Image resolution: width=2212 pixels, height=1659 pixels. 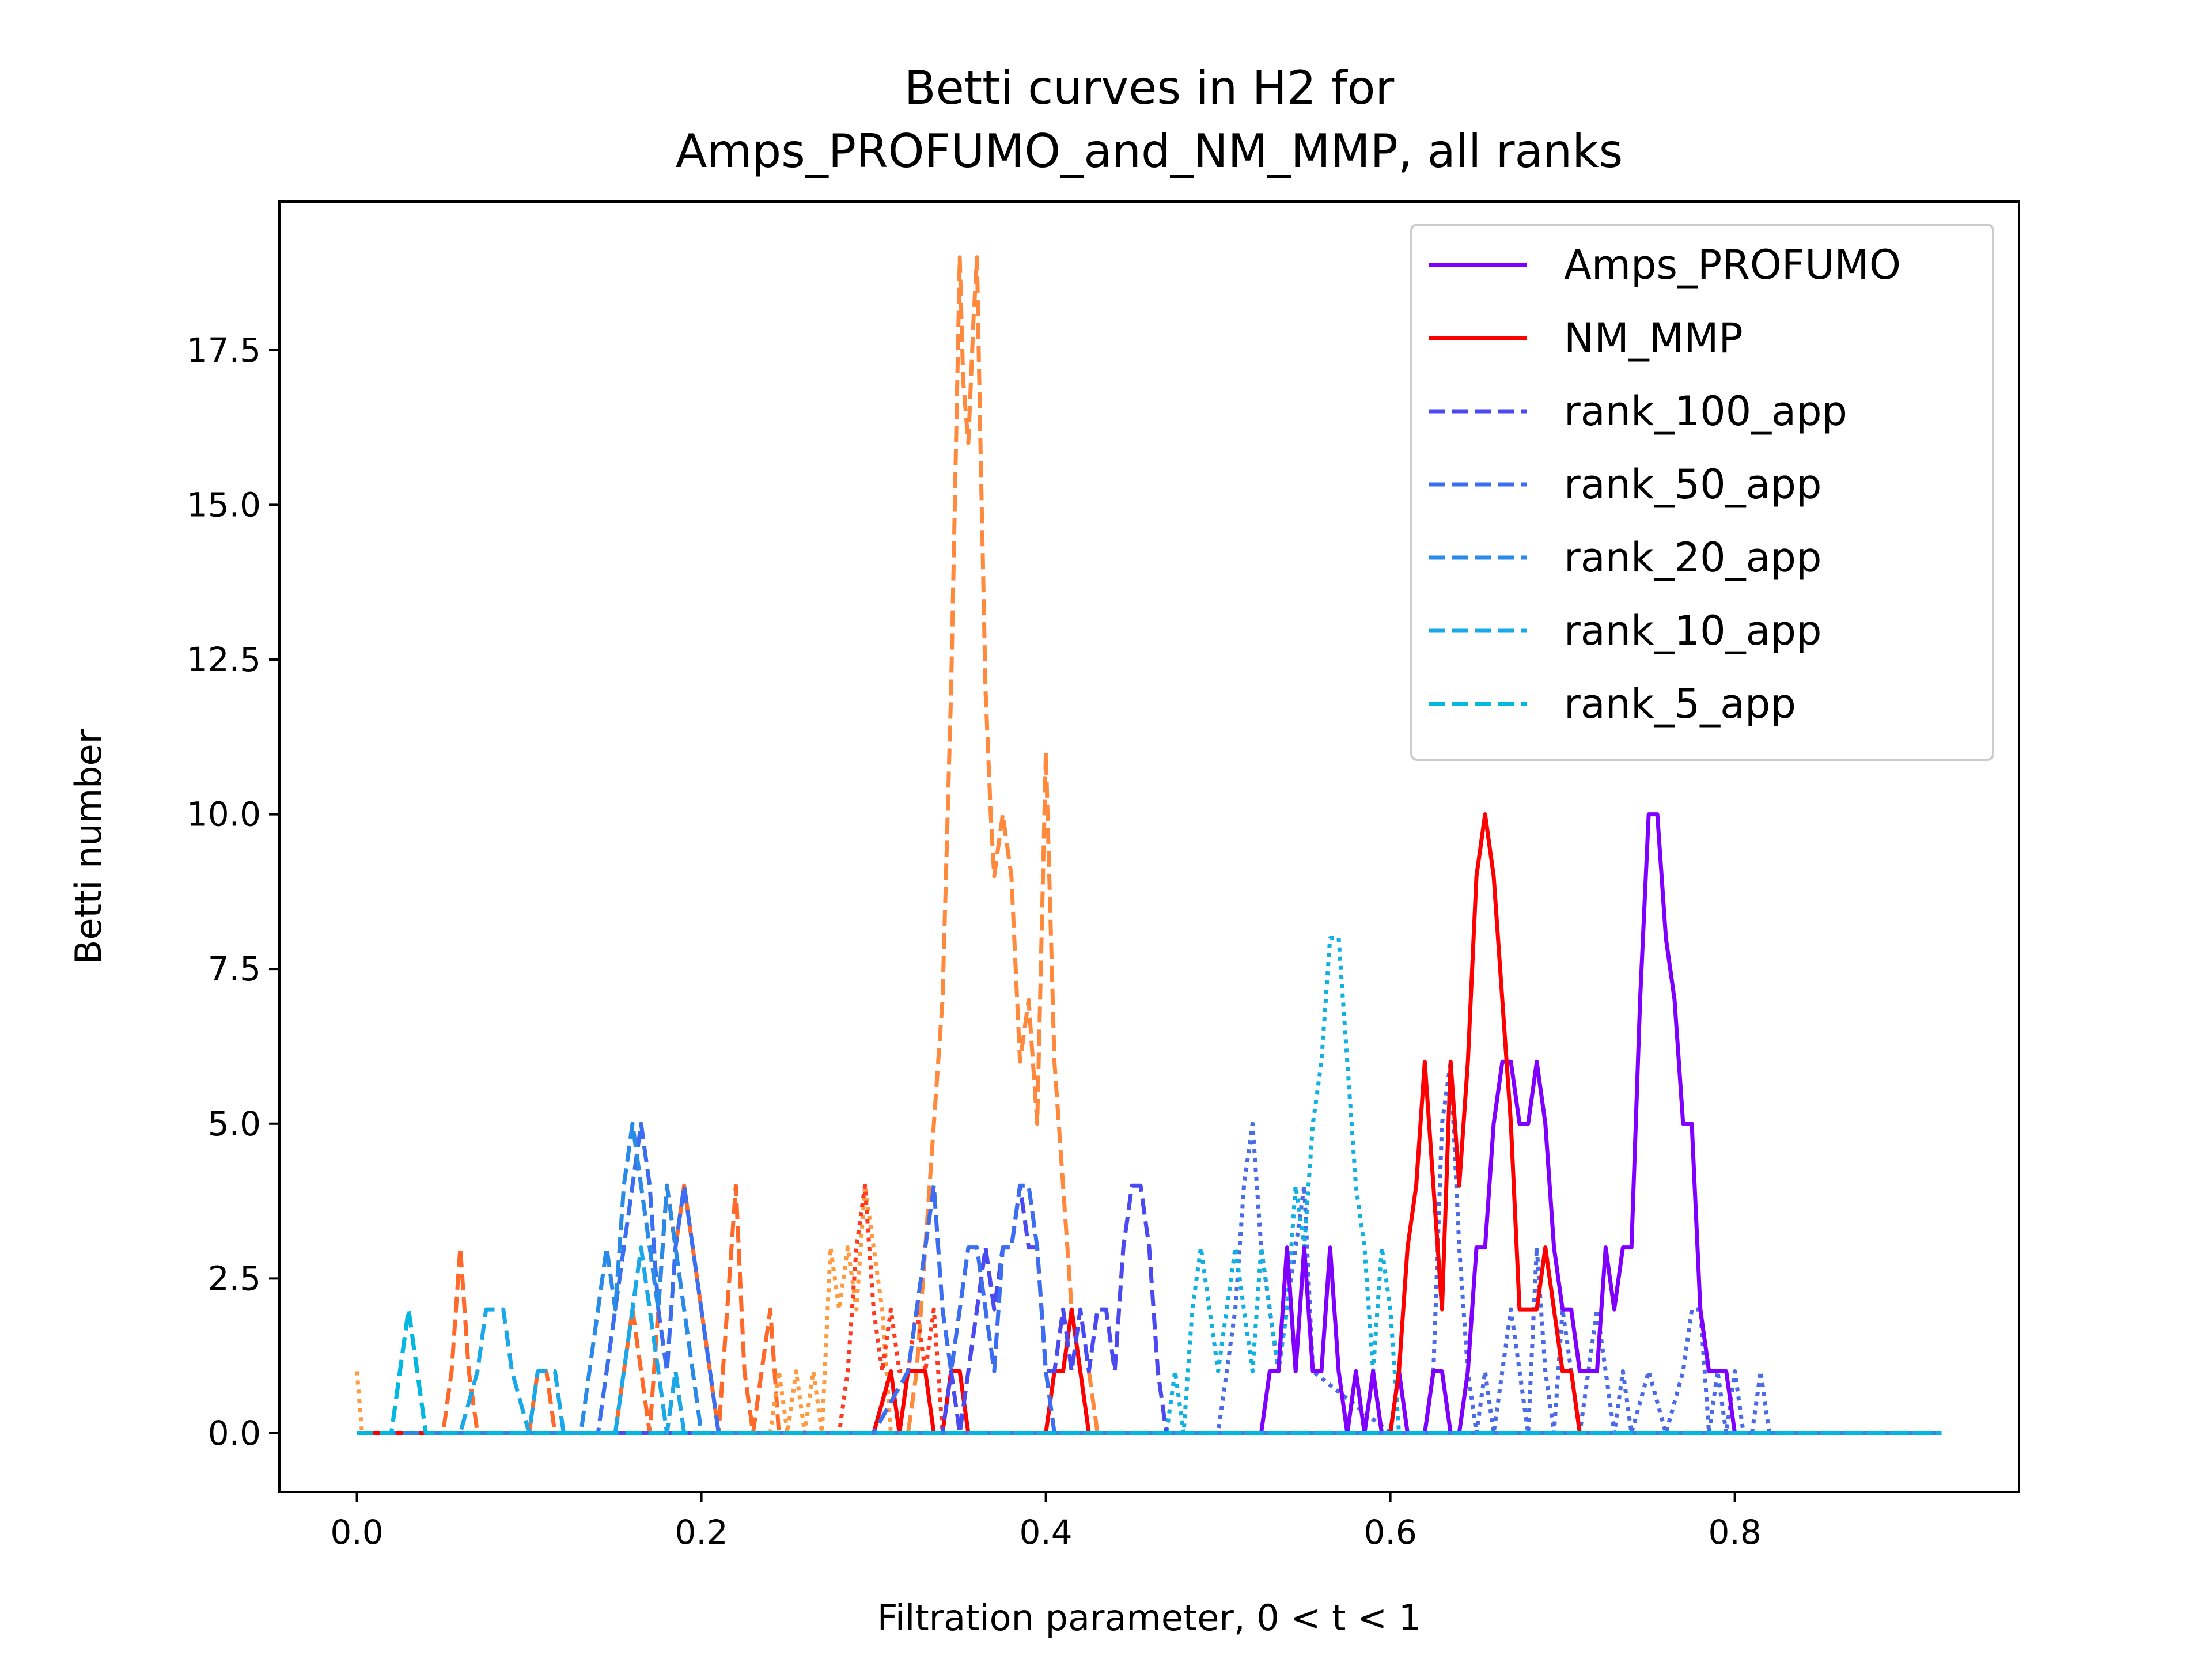 What do you see at coordinates (1735, 1532) in the screenshot?
I see `x-tick-label: 0.8` at bounding box center [1735, 1532].